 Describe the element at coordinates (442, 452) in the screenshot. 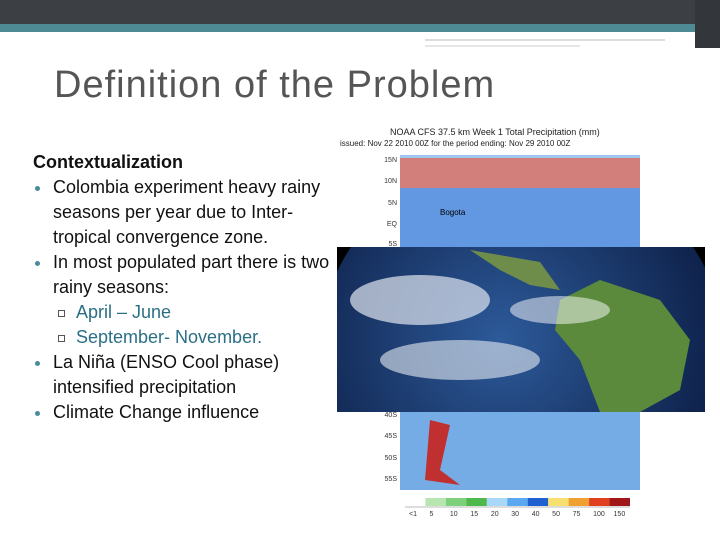

I see `rain-patch` at that location.